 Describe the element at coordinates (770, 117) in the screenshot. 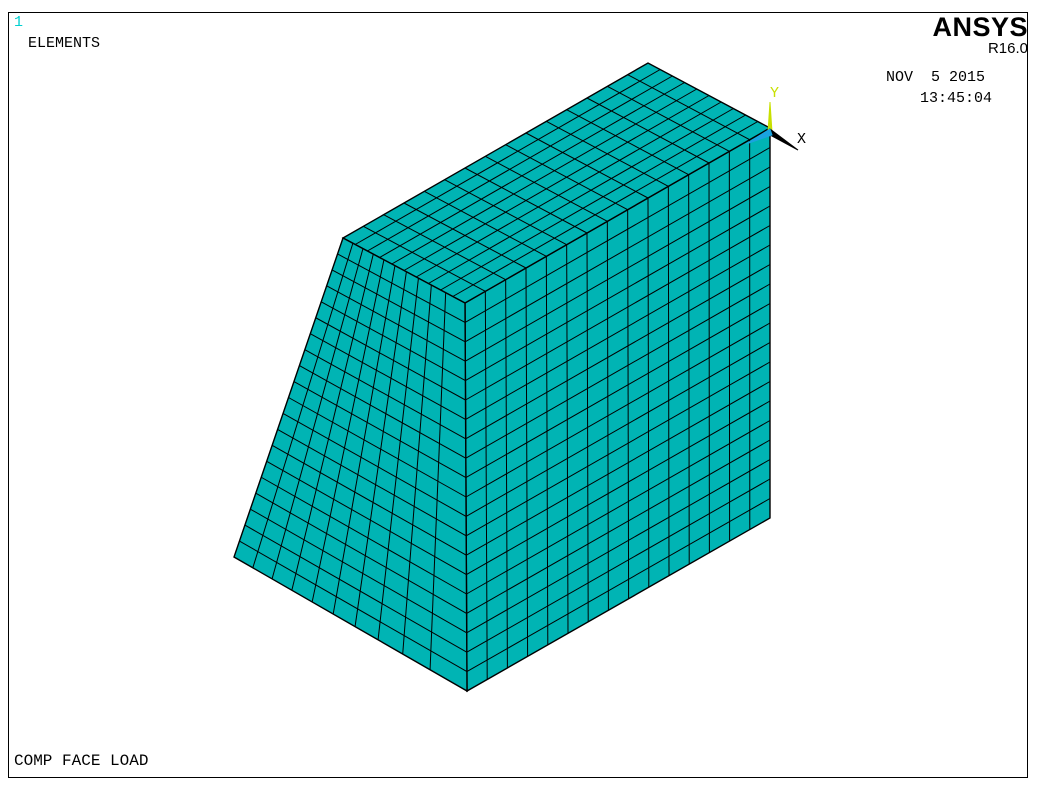

I see `y-axis-arrow` at that location.